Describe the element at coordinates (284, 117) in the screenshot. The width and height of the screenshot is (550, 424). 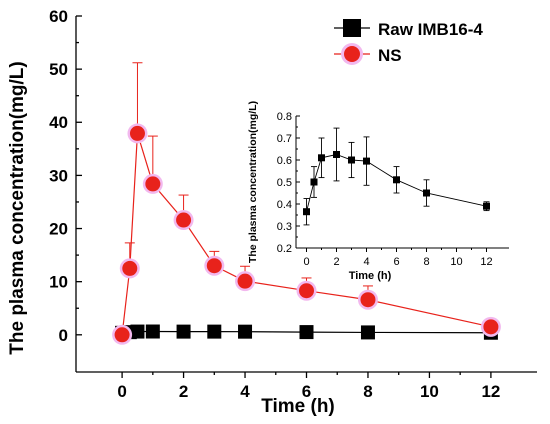
I see `inset-y-tick-label: 0.8` at that location.